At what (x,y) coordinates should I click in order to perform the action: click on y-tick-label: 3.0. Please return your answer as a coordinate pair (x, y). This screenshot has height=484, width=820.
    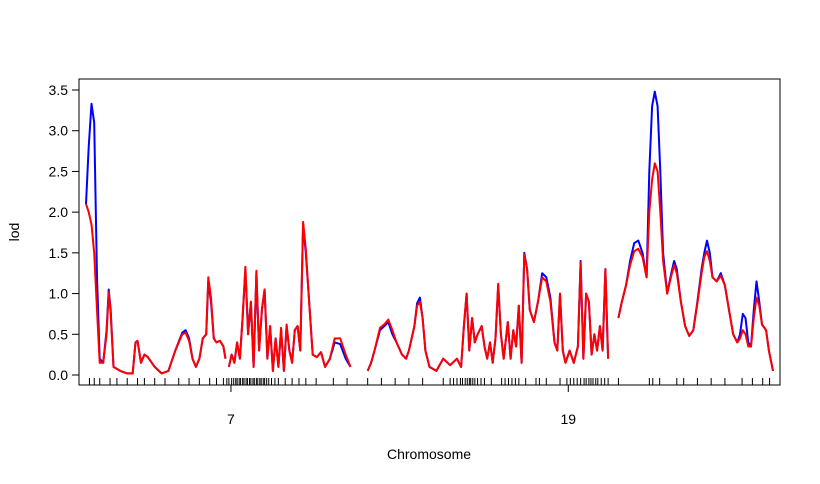
    Looking at the image, I should click on (59, 131).